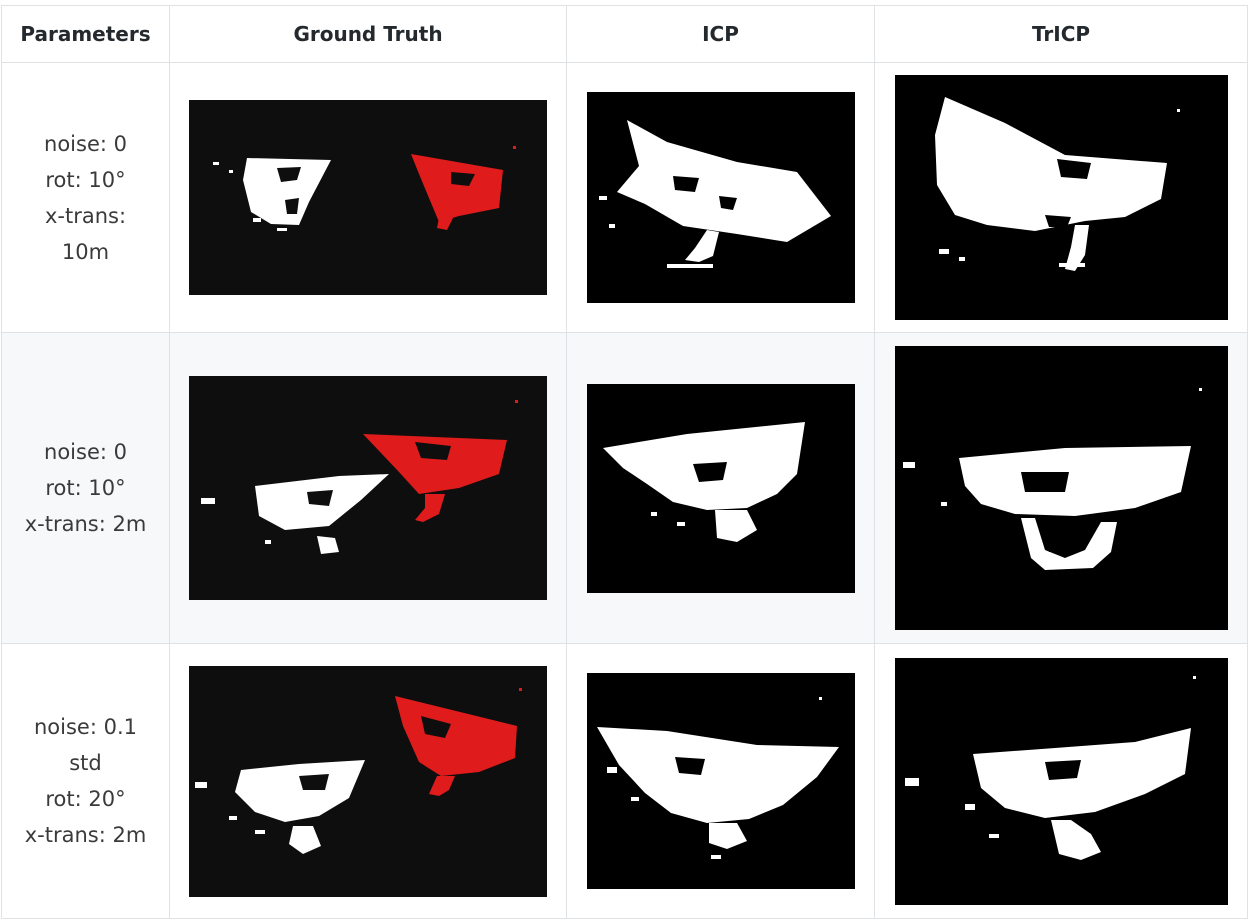 The width and height of the screenshot is (1249, 922). What do you see at coordinates (85, 197) in the screenshot?
I see `parameters-cell: noise: 0 rot: 10° x-trans: 10m` at bounding box center [85, 197].